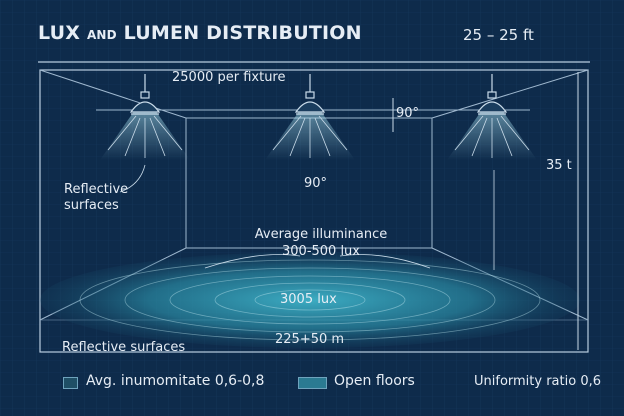 The width and height of the screenshot is (624, 416). Describe the element at coordinates (312, 383) in the screenshot. I see `legend-swatch-open-floors` at that location.